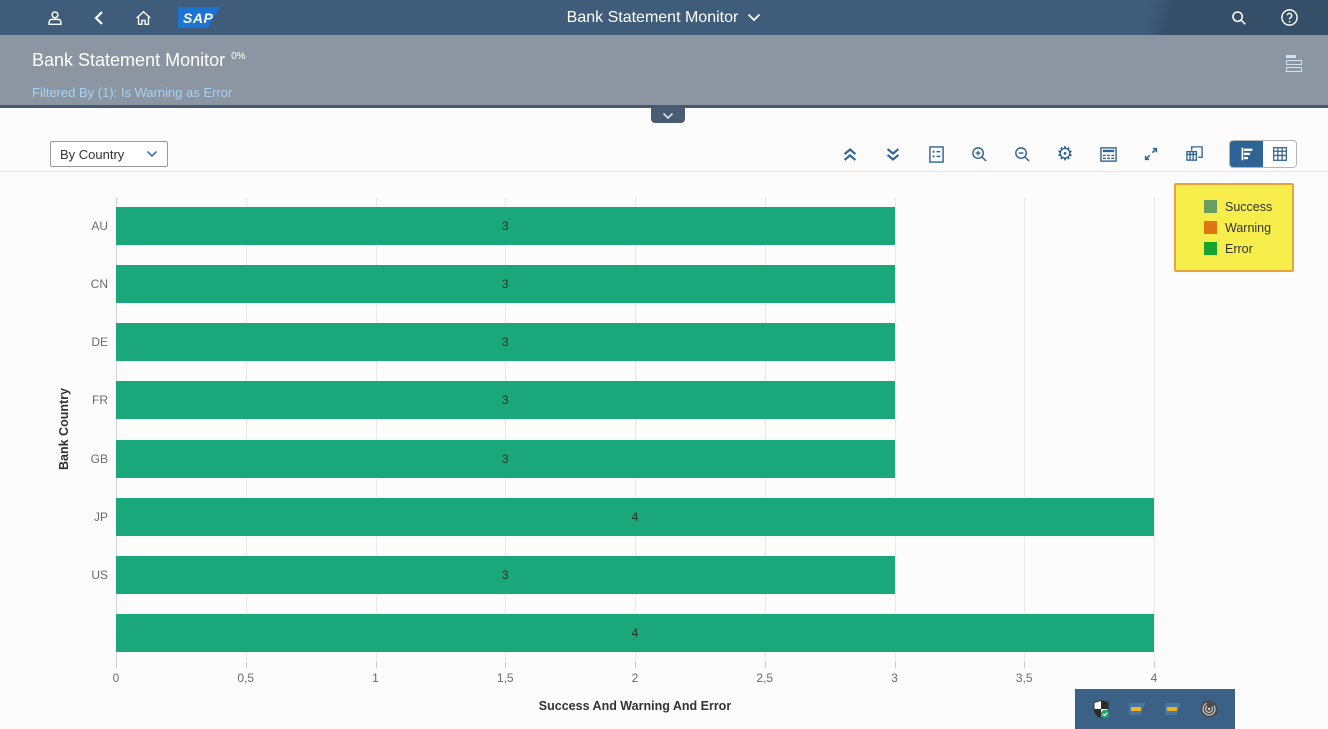 This screenshot has height=729, width=1328. I want to click on x-tick-label: 0, so click(116, 678).